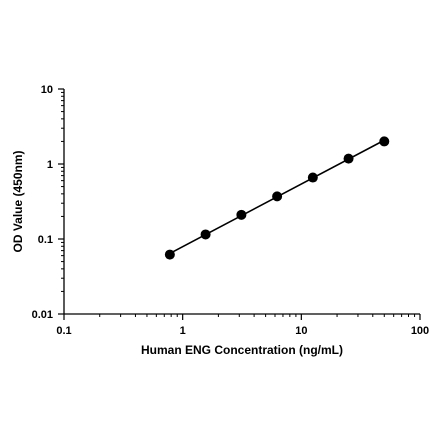  I want to click on y-tick-label: 1, so click(50, 165).